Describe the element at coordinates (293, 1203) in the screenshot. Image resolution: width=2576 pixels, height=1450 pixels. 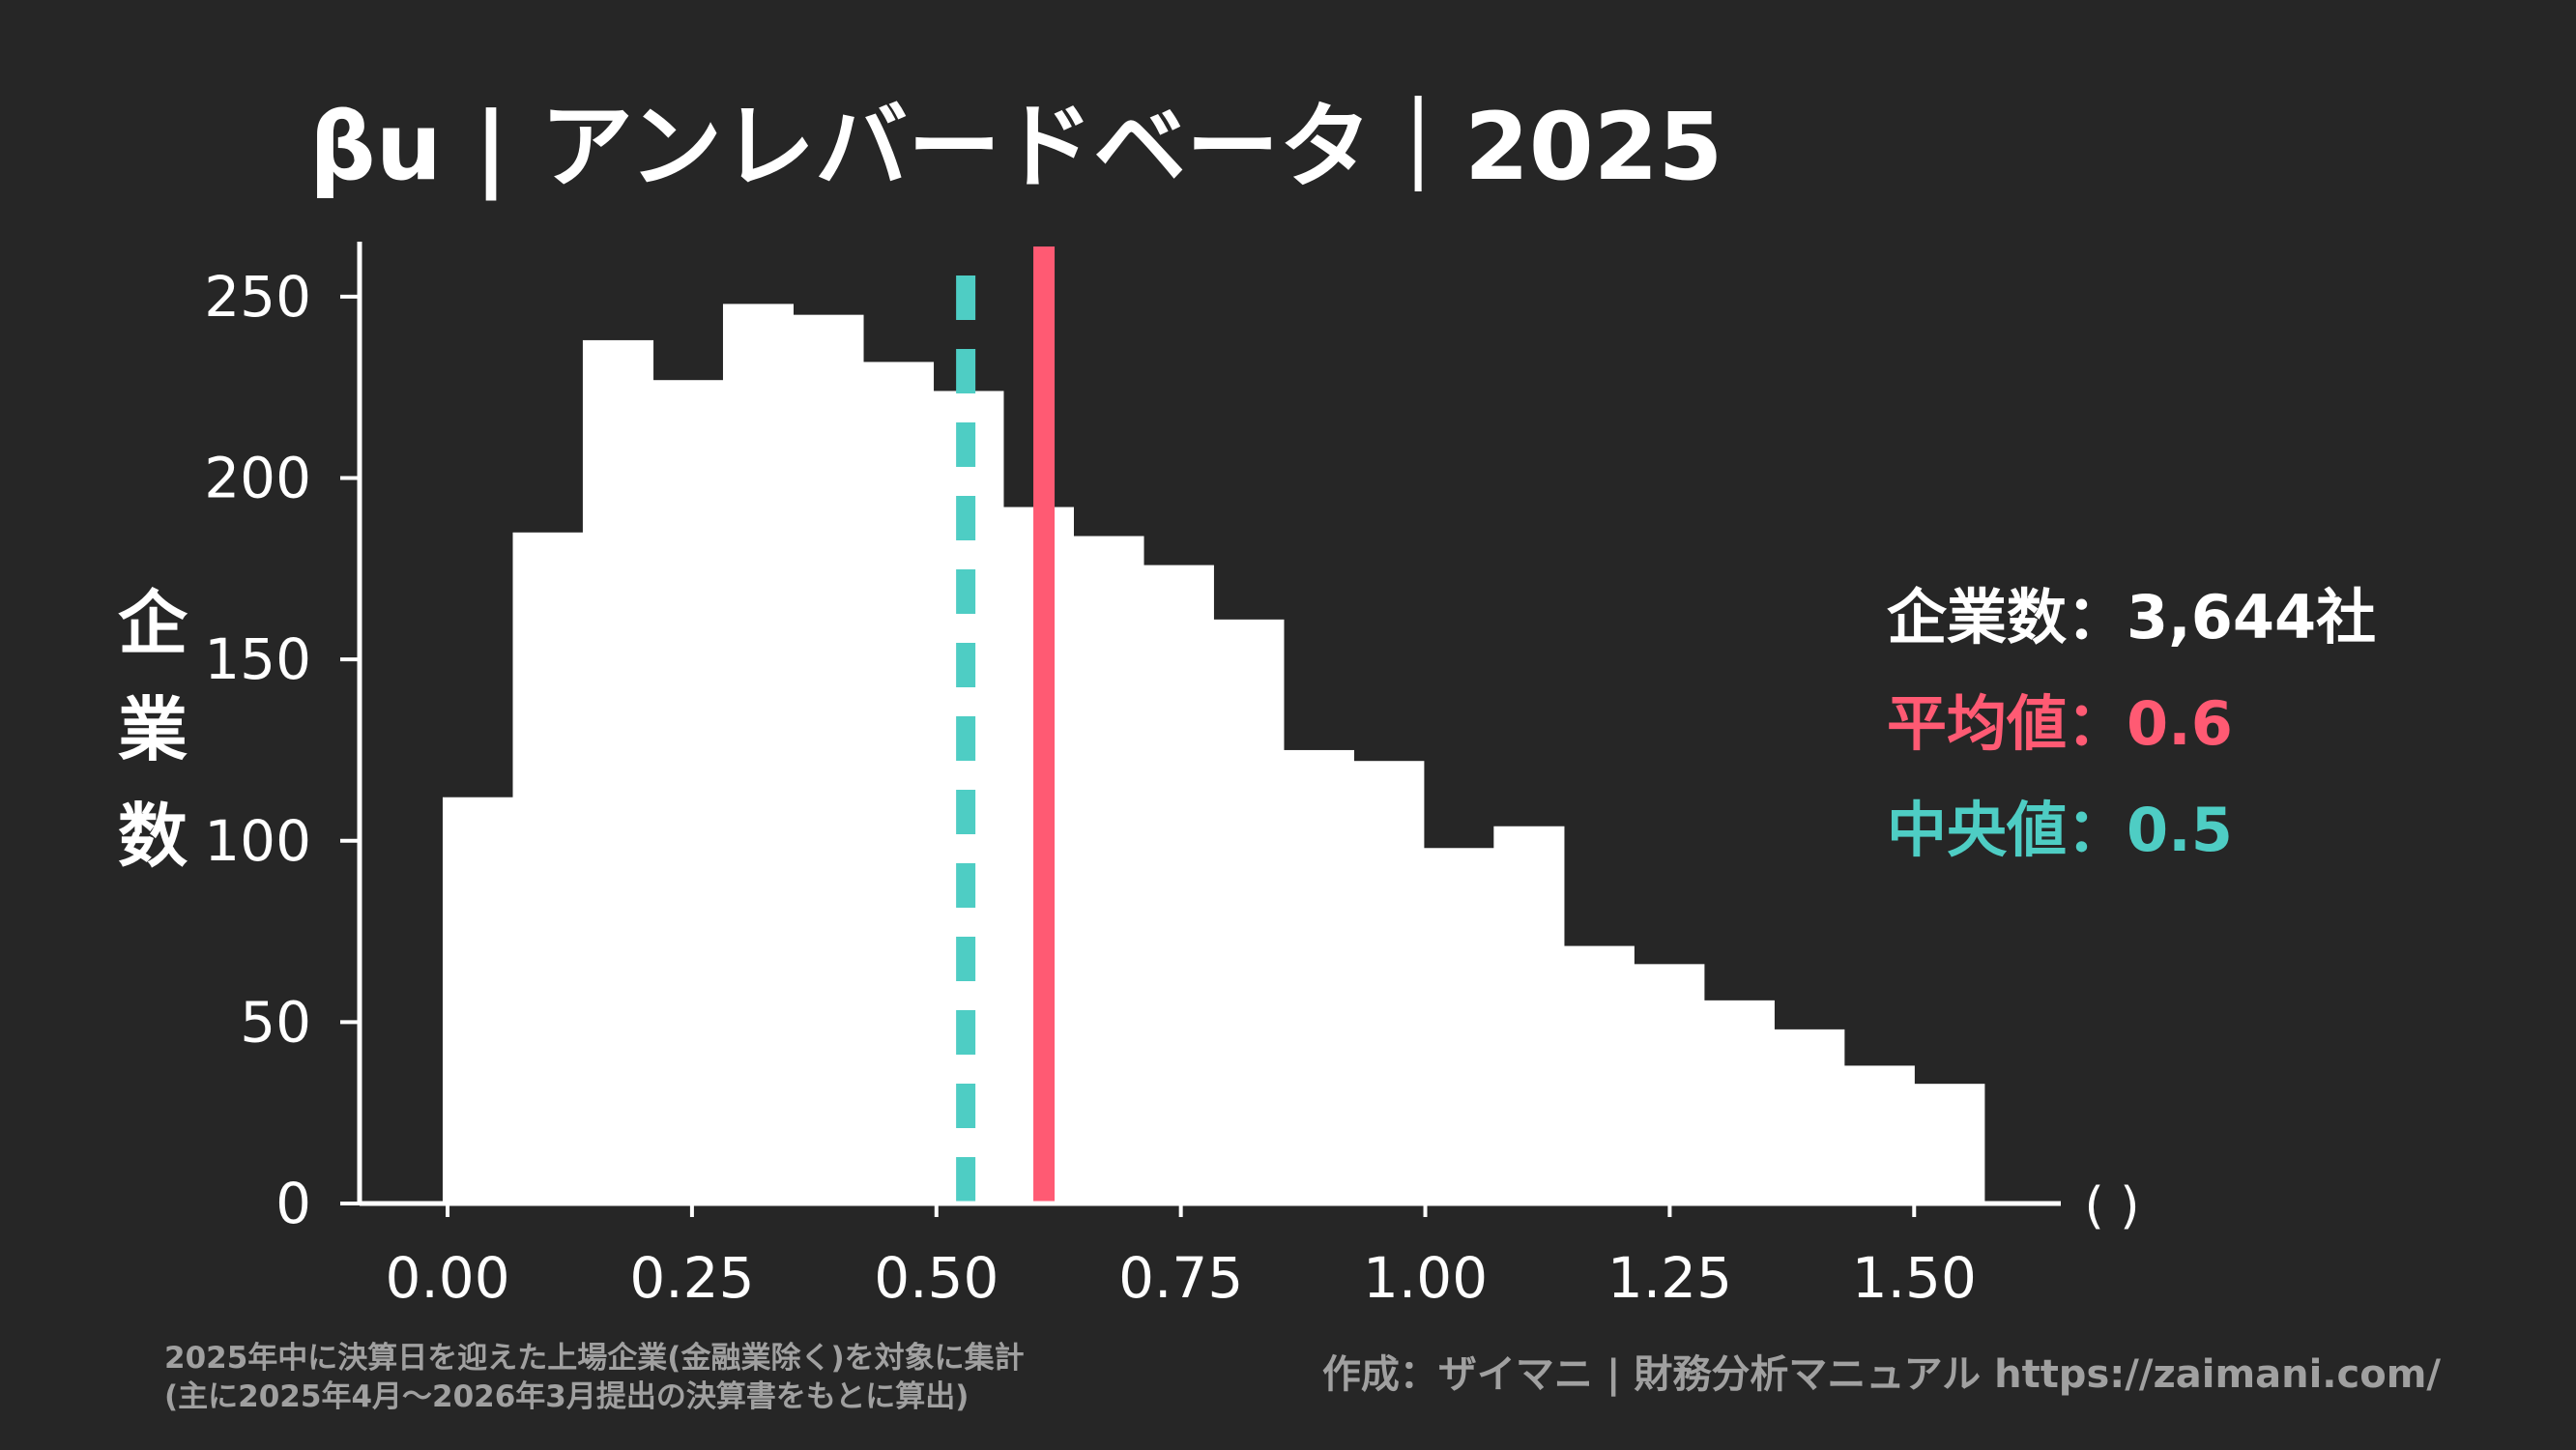
I see `y-tick-label: 0` at that location.